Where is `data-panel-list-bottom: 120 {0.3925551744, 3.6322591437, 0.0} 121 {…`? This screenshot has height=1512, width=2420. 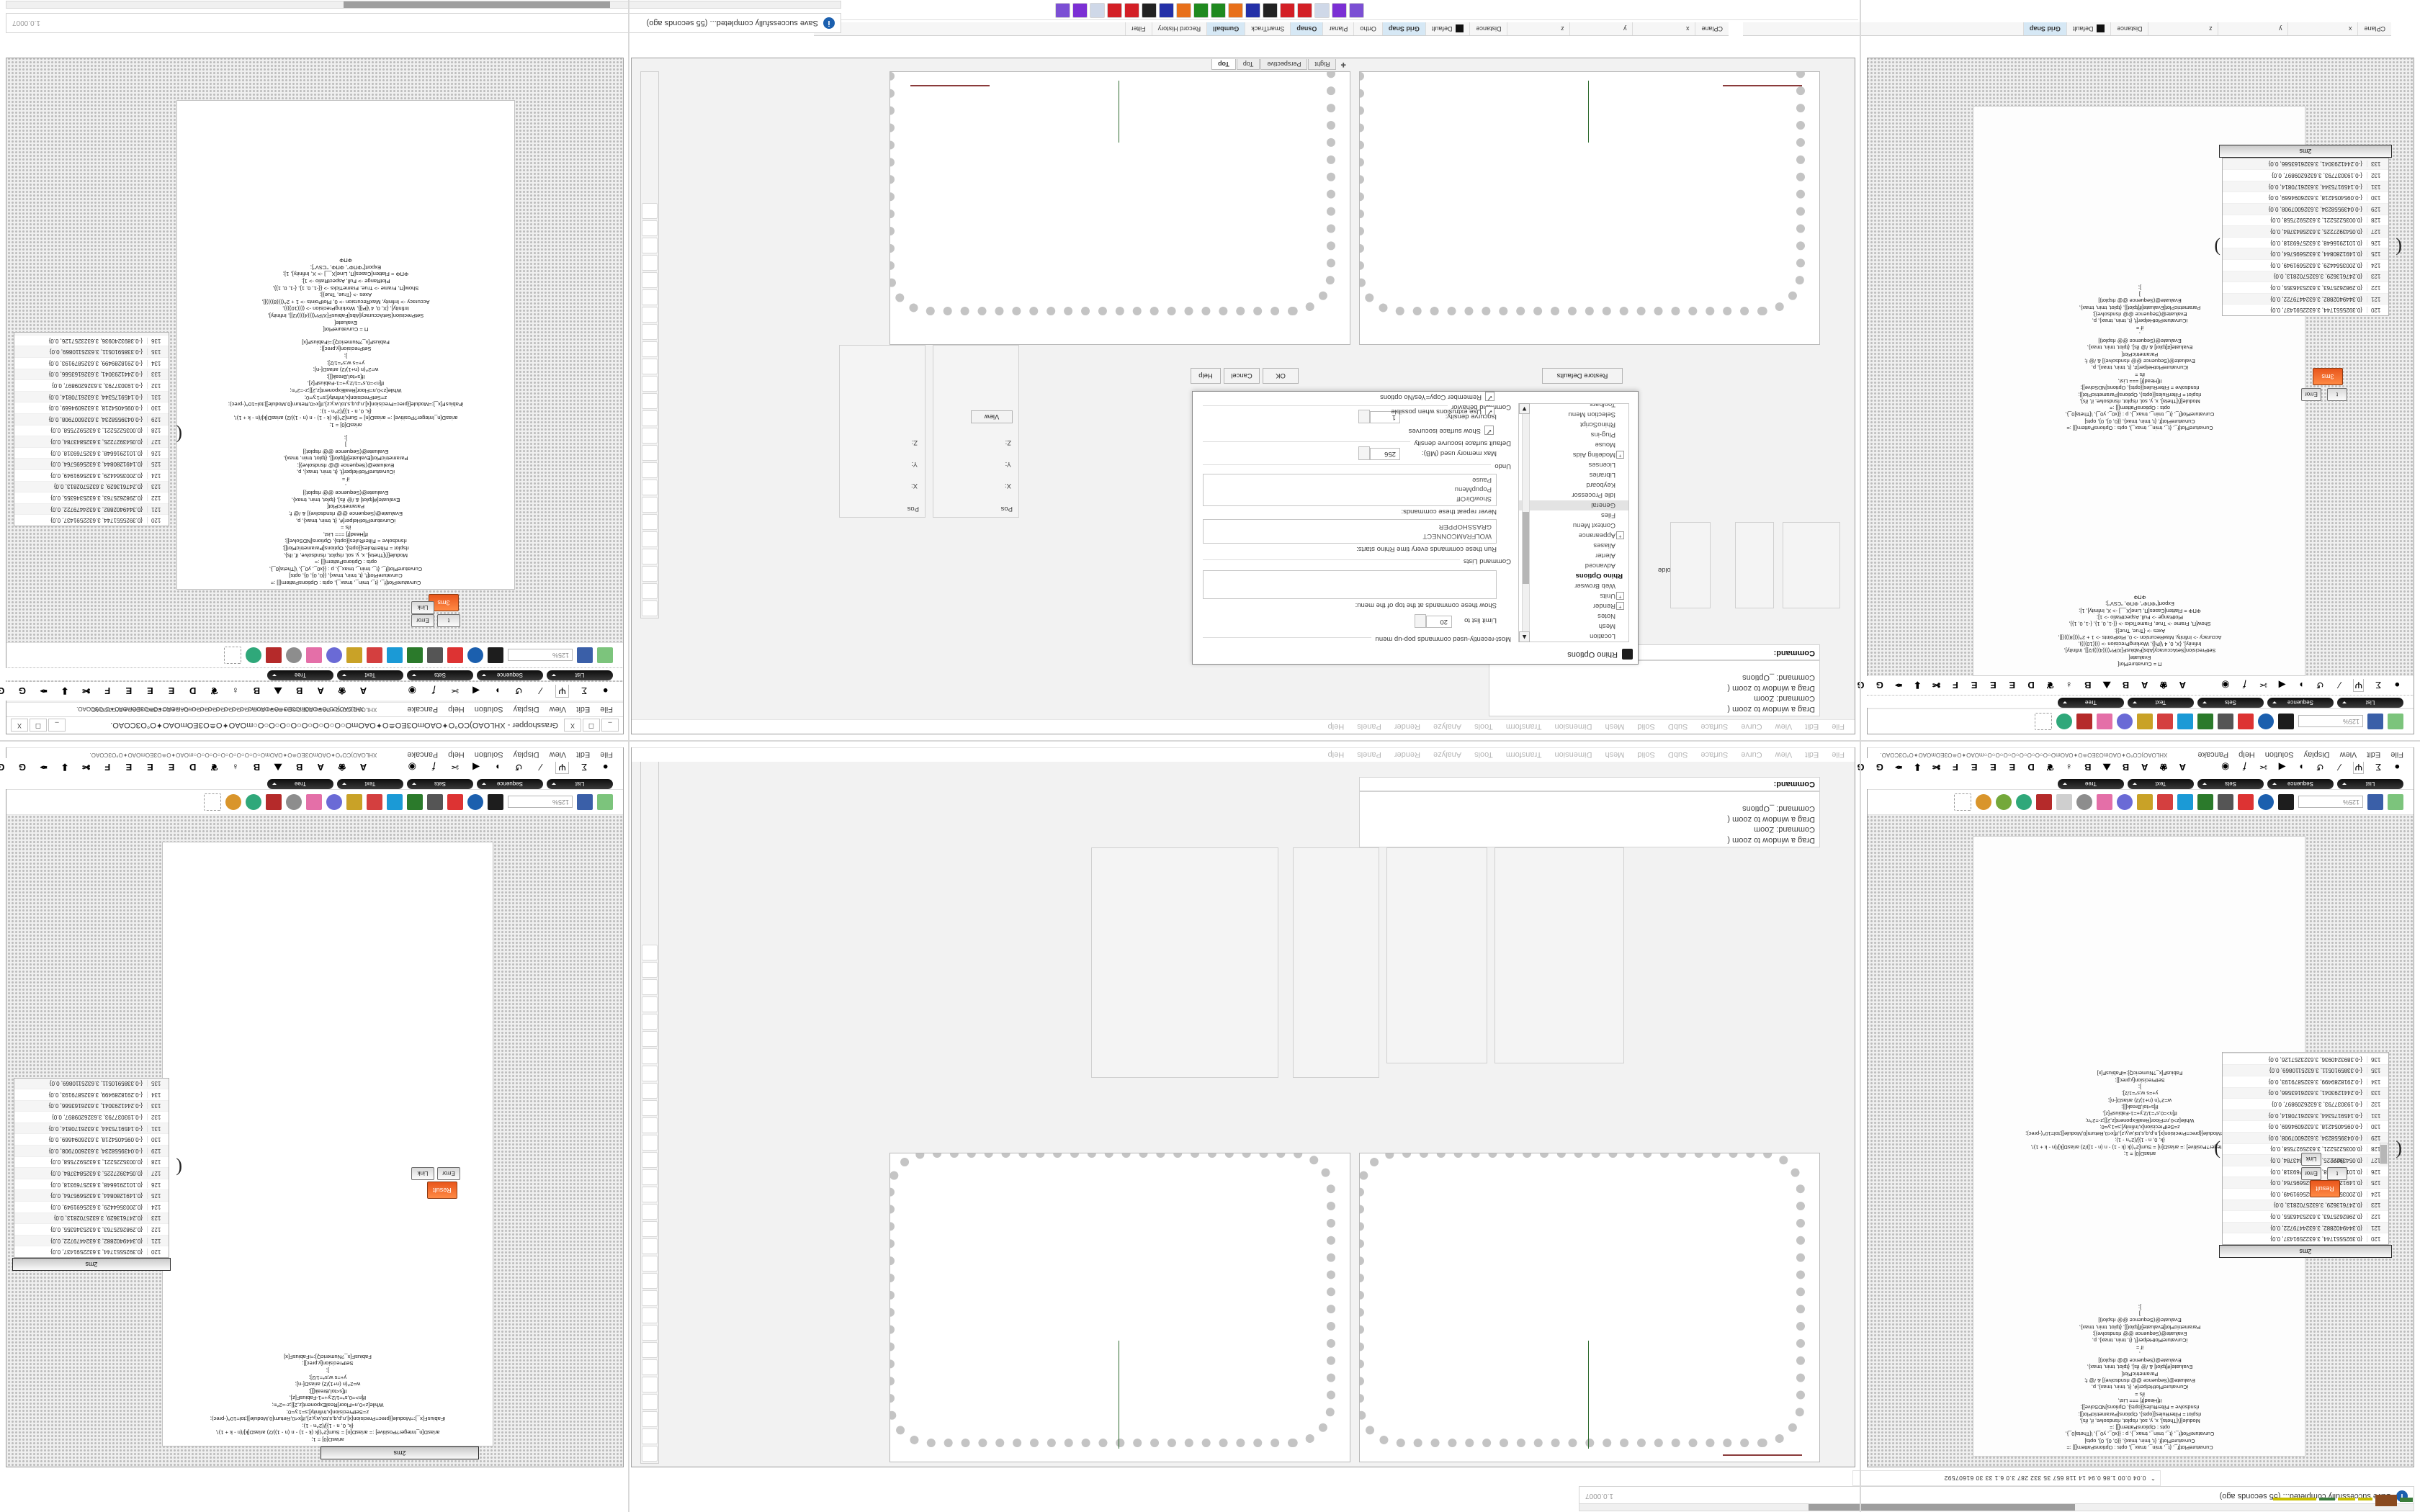 data-panel-list-bottom: 120 {0.3925551744, 3.6322591437, 0.0} 121 {… is located at coordinates (2305, 237).